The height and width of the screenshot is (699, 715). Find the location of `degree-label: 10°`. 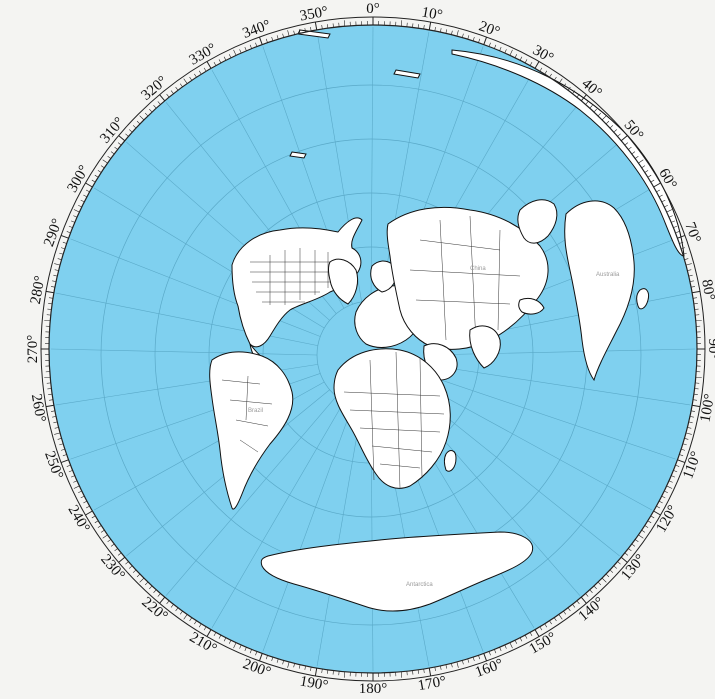

degree-label: 10° is located at coordinates (431, 13).